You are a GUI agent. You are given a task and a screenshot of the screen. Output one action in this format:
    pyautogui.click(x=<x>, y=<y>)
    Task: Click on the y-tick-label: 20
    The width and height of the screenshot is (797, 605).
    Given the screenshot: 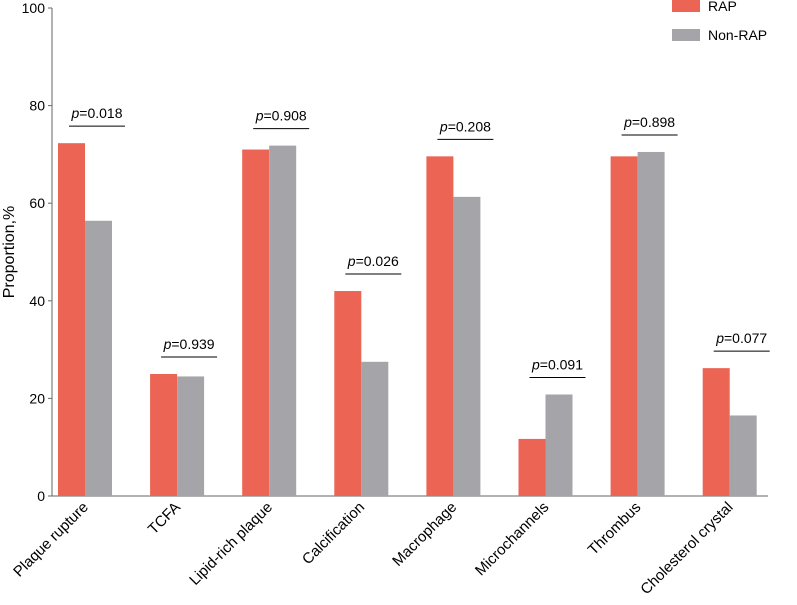 What is the action you would take?
    pyautogui.click(x=37, y=398)
    